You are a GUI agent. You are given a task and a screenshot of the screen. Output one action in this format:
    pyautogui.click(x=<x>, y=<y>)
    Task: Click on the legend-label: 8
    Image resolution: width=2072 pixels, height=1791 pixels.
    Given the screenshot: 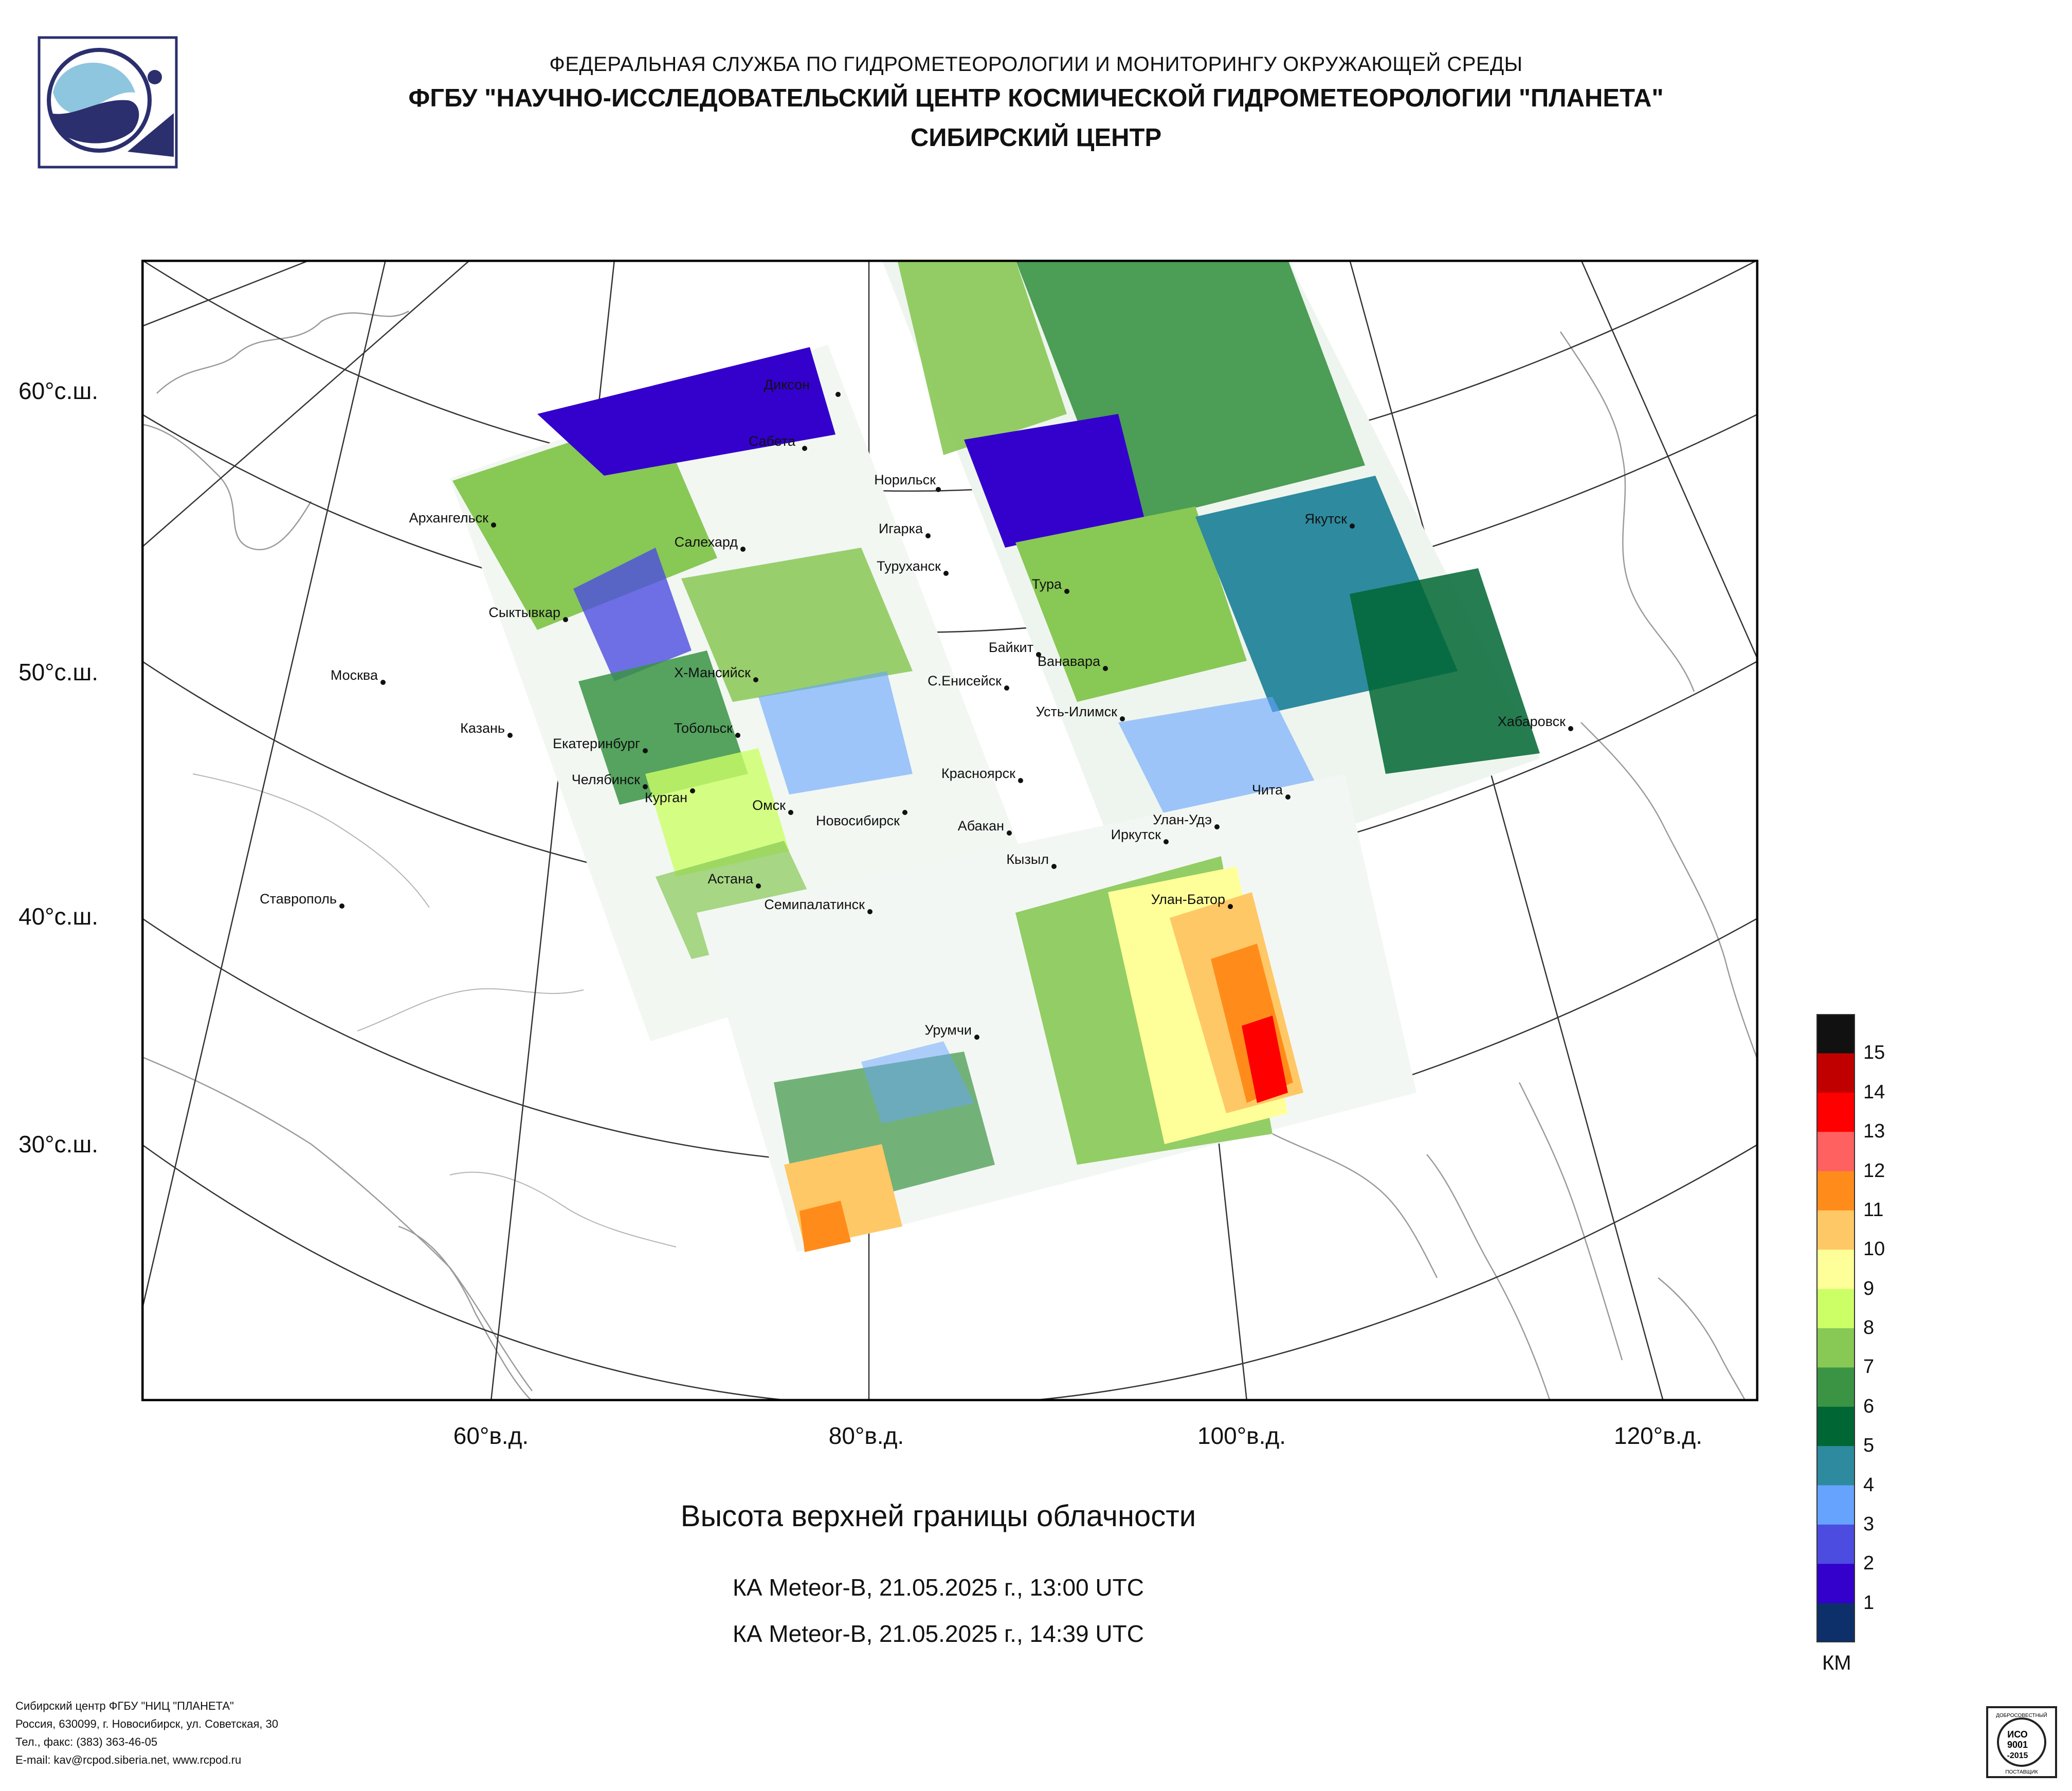 What is the action you would take?
    pyautogui.click(x=1869, y=1327)
    